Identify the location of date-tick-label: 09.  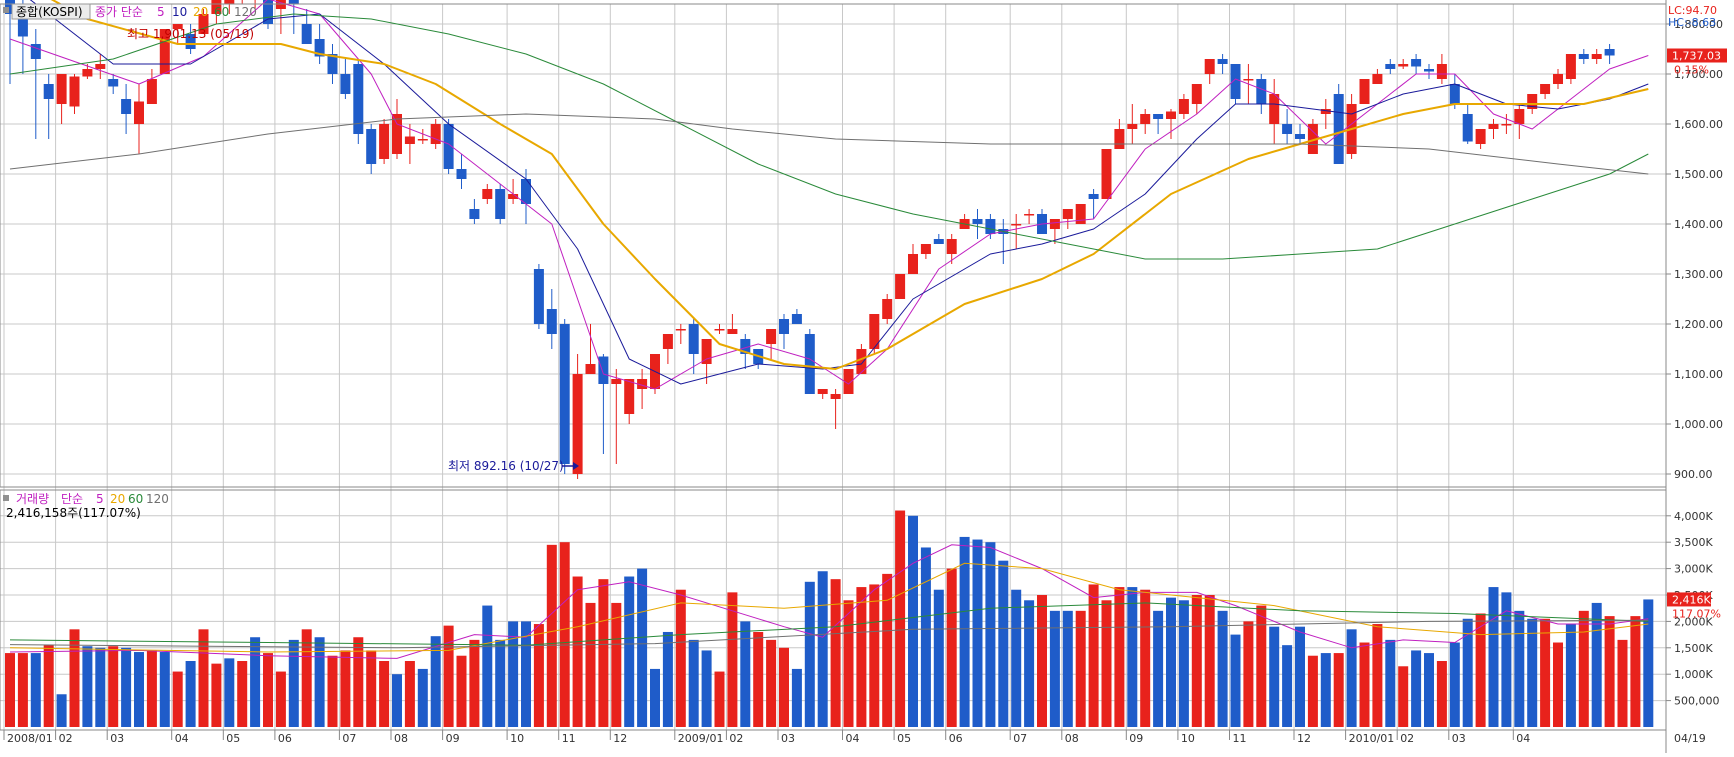
(1136, 738).